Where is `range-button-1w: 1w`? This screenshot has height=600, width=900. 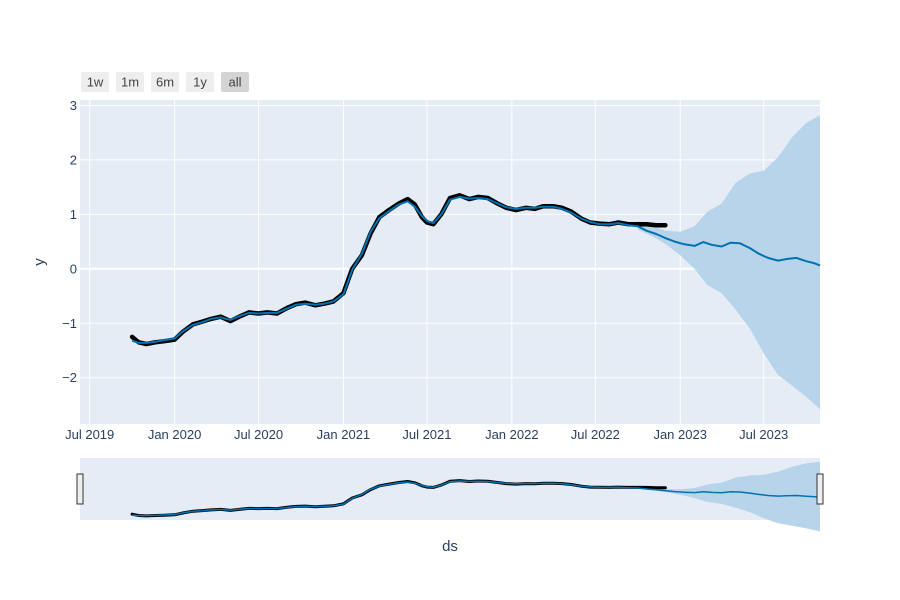 range-button-1w: 1w is located at coordinates (95, 82).